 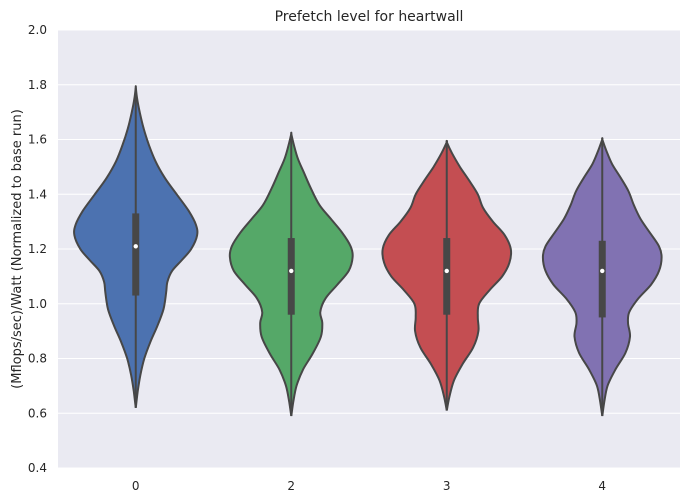 What do you see at coordinates (291, 486) in the screenshot?
I see `x-tick-label: 2` at bounding box center [291, 486].